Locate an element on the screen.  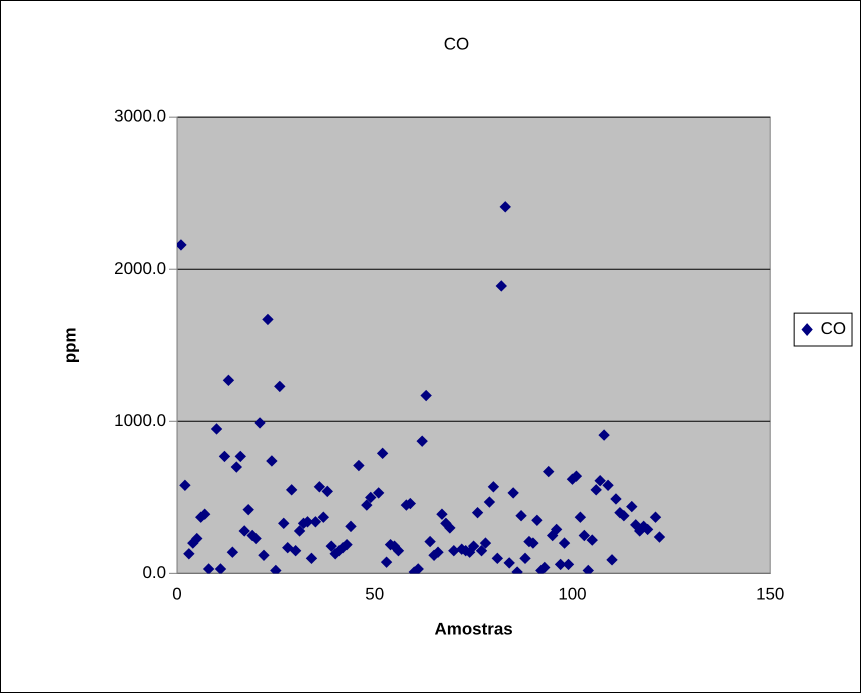
x-tick-label: 0 is located at coordinates (177, 594).